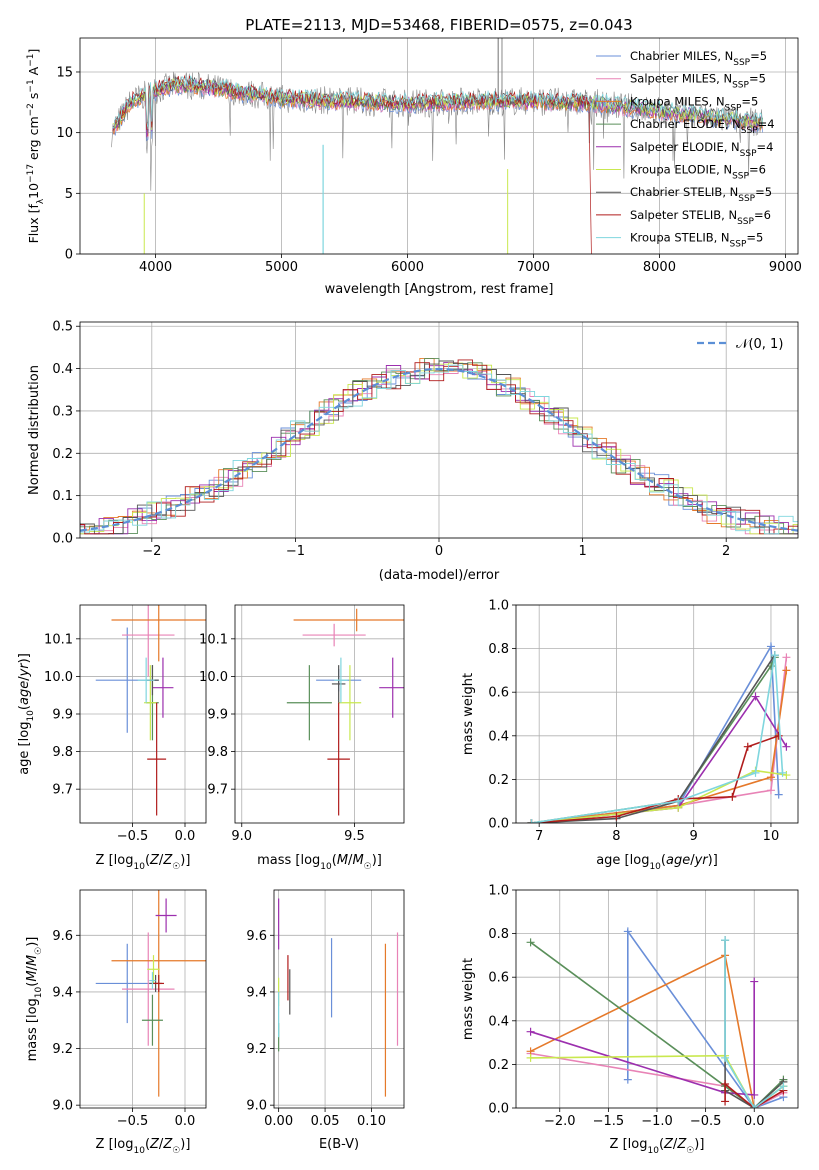 This screenshot has height=1170, width=819. I want to click on label-part: Chabrier ELODIE, N, so click(685, 124).